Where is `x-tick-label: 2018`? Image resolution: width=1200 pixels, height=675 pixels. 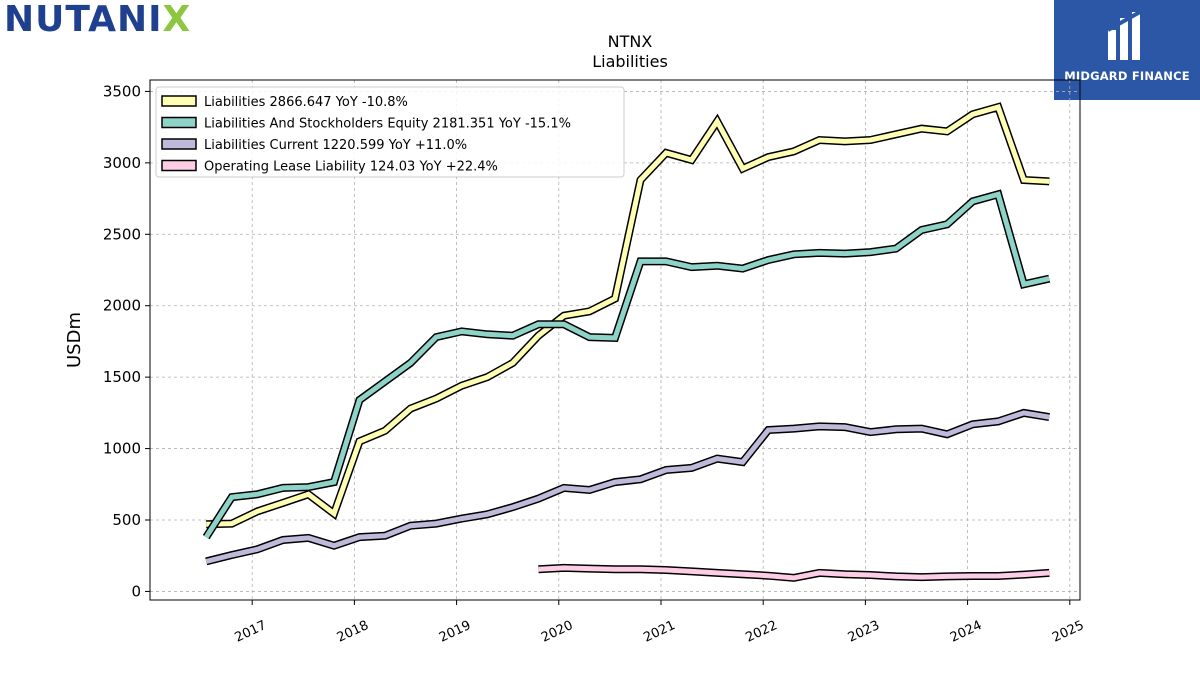
x-tick-label: 2018 is located at coordinates (353, 632).